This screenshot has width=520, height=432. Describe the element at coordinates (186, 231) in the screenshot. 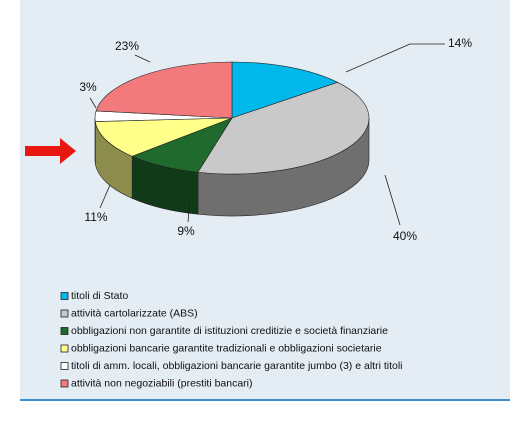

I see `value-label: 9%` at that location.